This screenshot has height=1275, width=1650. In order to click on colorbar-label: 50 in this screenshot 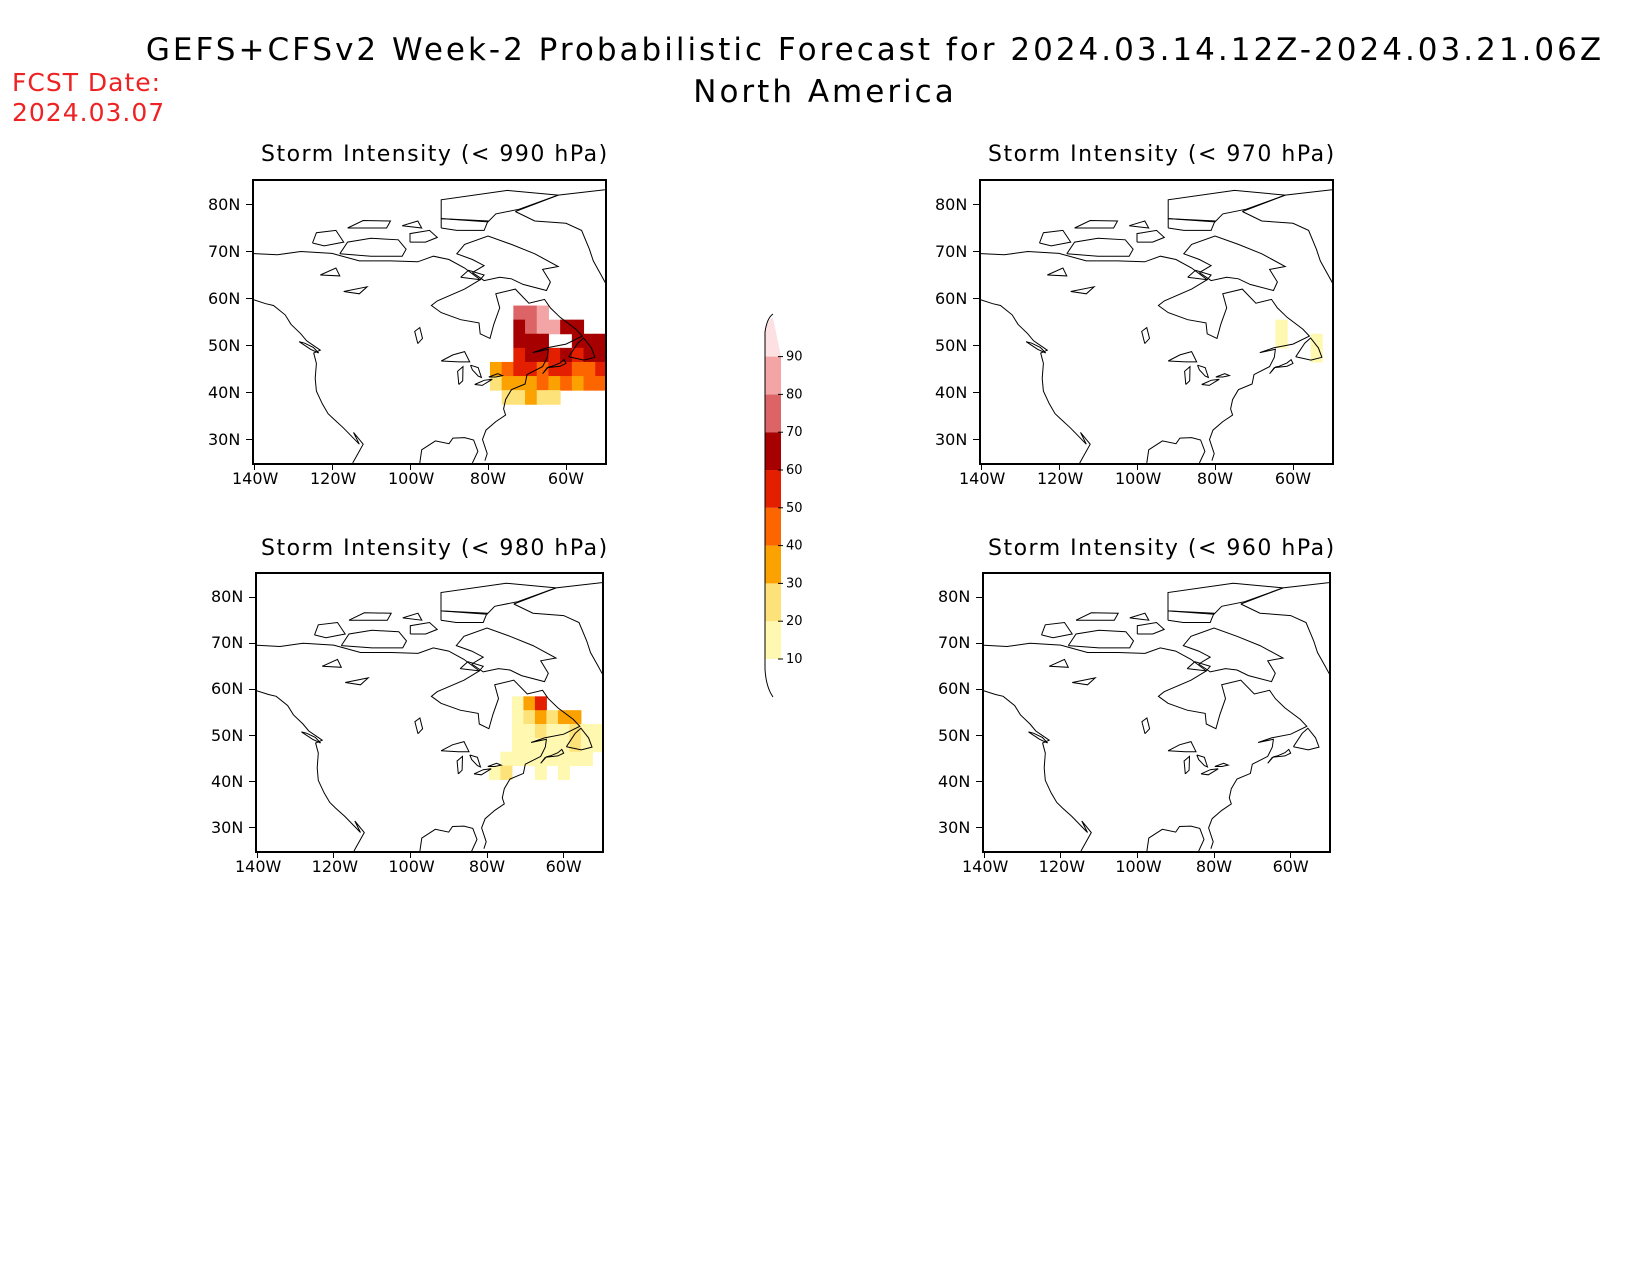, I will do `click(794, 508)`.